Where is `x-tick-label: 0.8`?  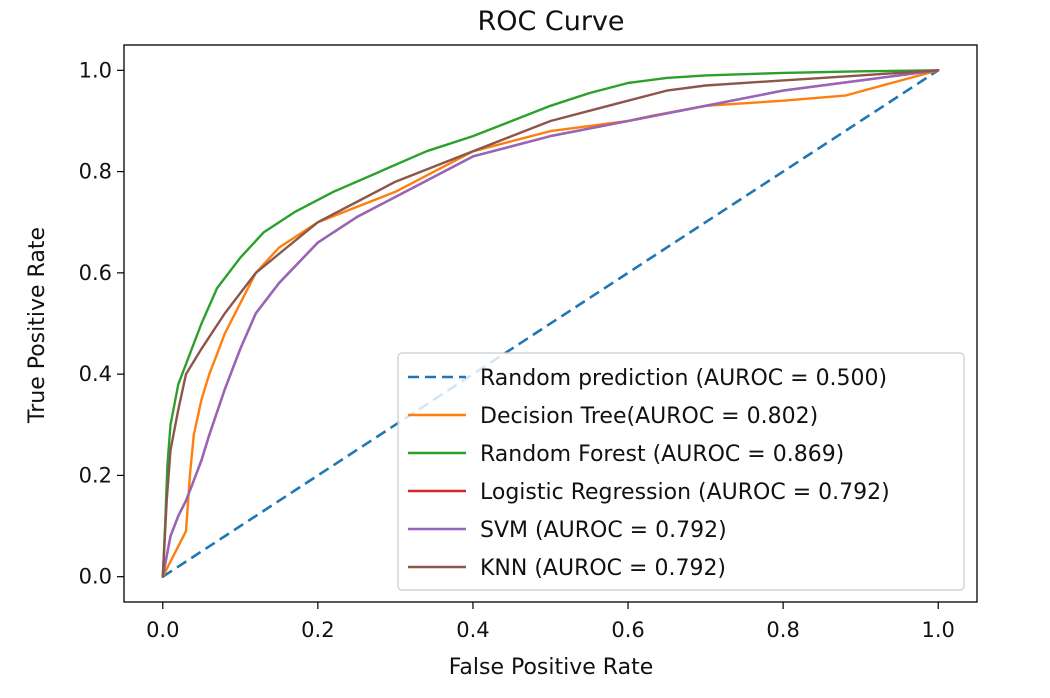
x-tick-label: 0.8 is located at coordinates (782, 630).